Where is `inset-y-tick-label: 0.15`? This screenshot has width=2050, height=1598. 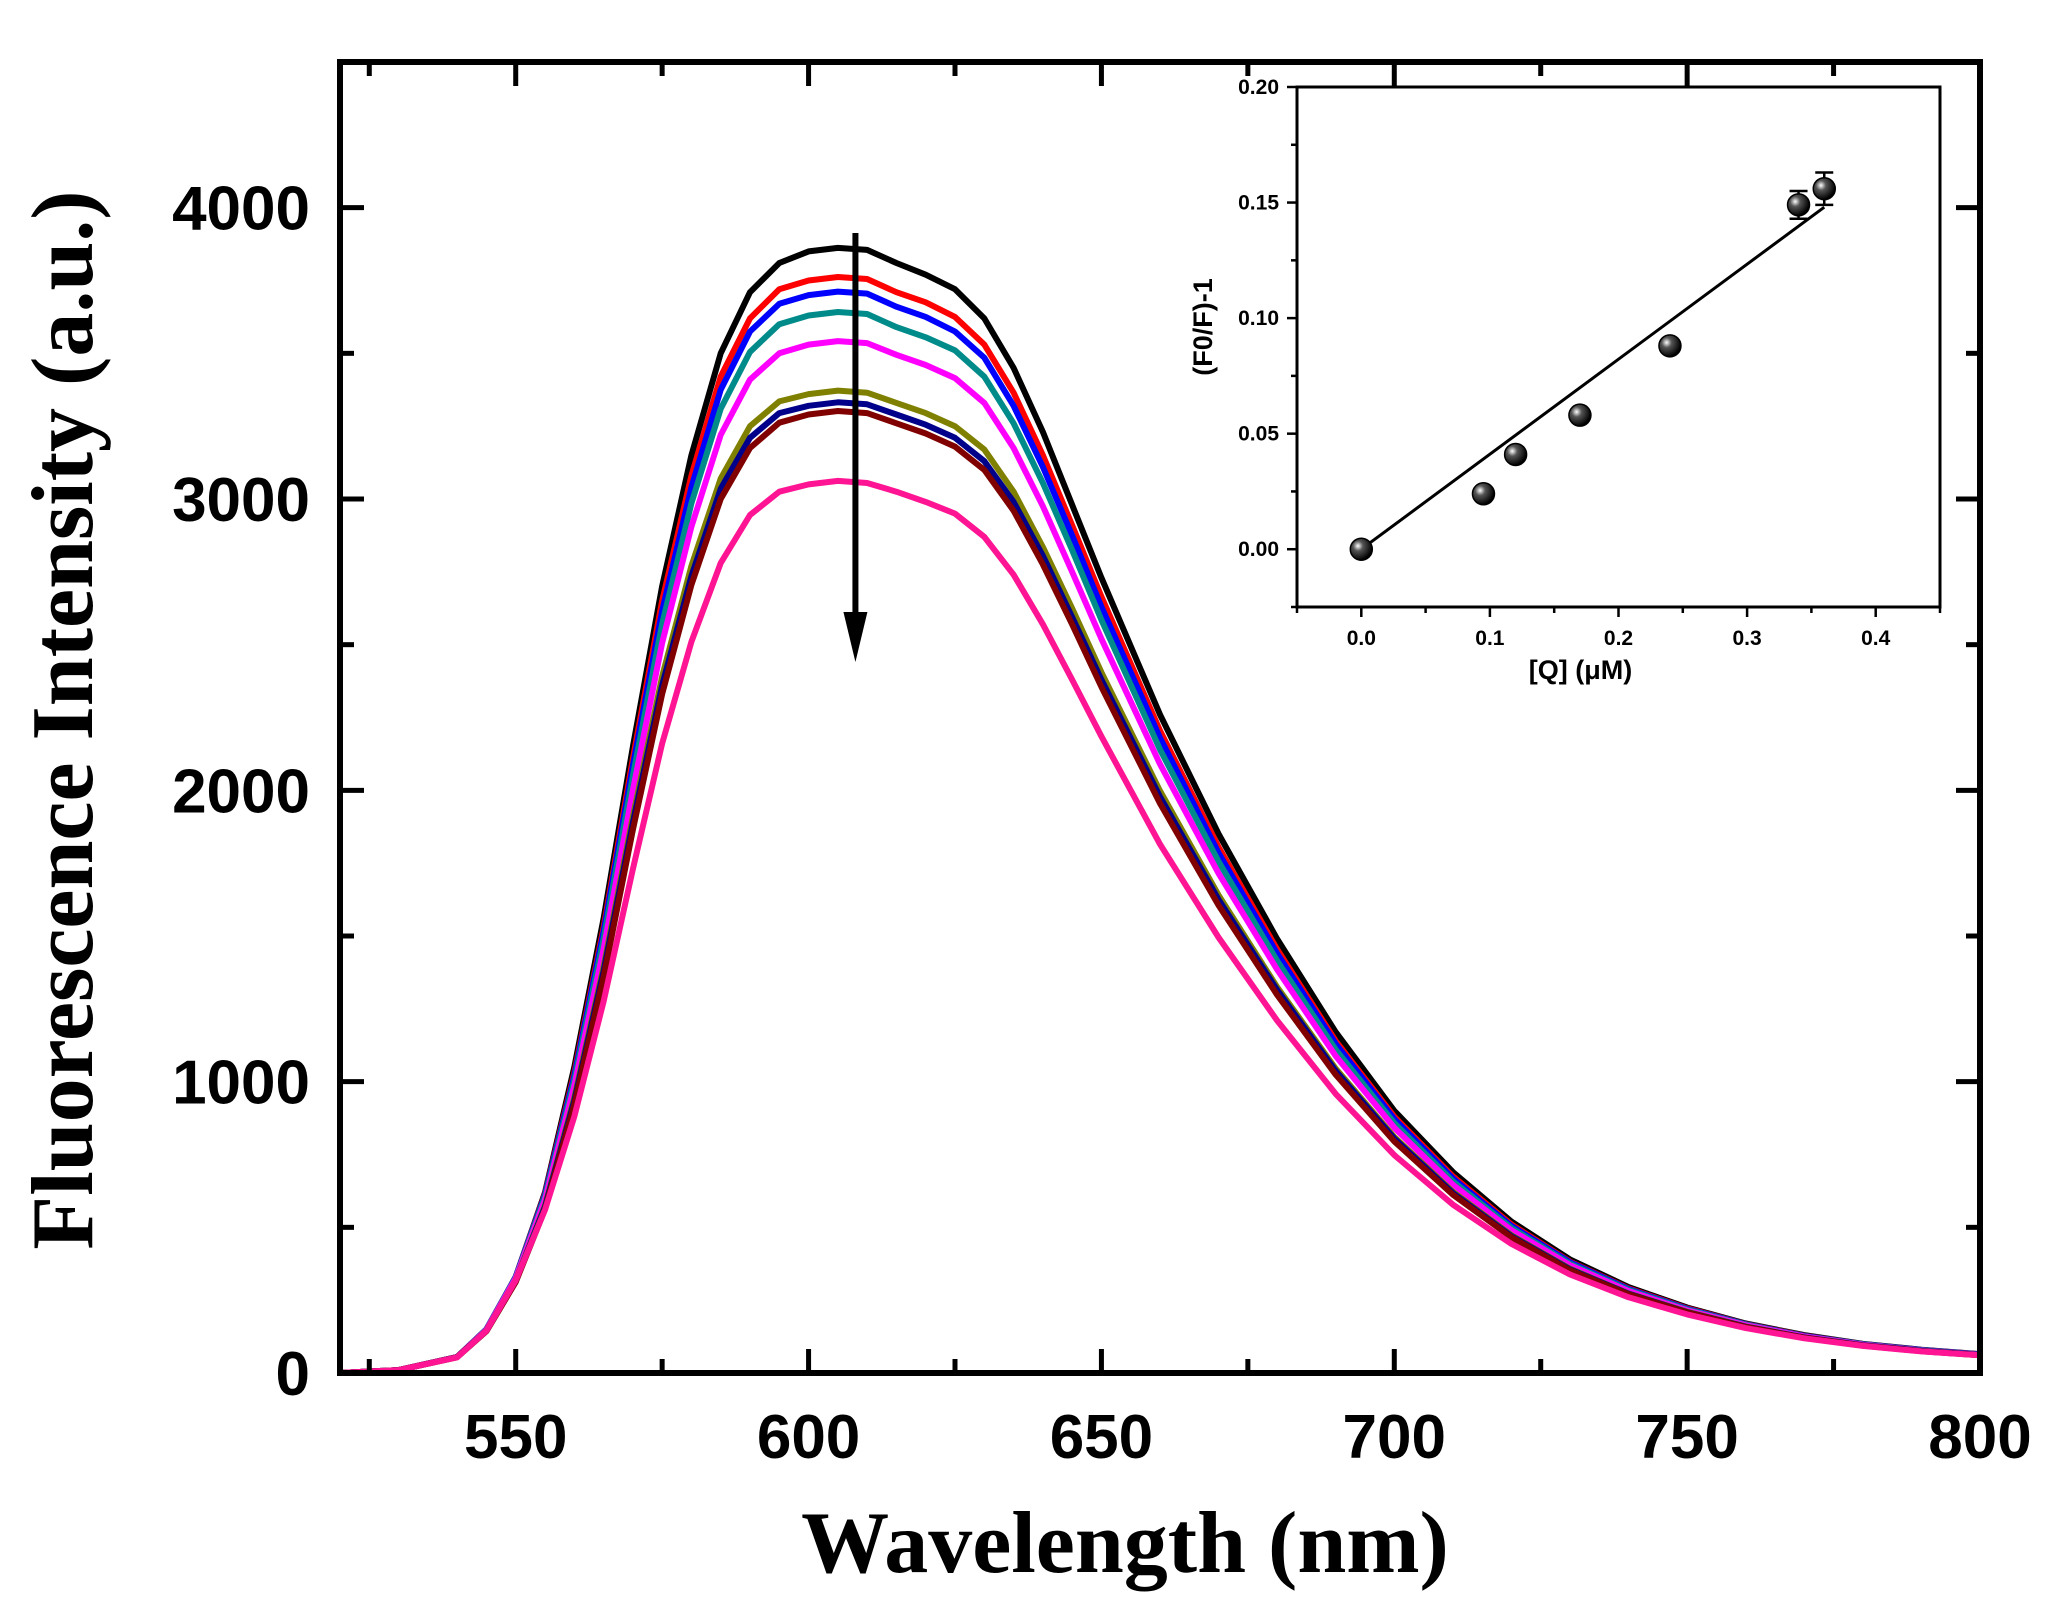
inset-y-tick-label: 0.15 is located at coordinates (1258, 203).